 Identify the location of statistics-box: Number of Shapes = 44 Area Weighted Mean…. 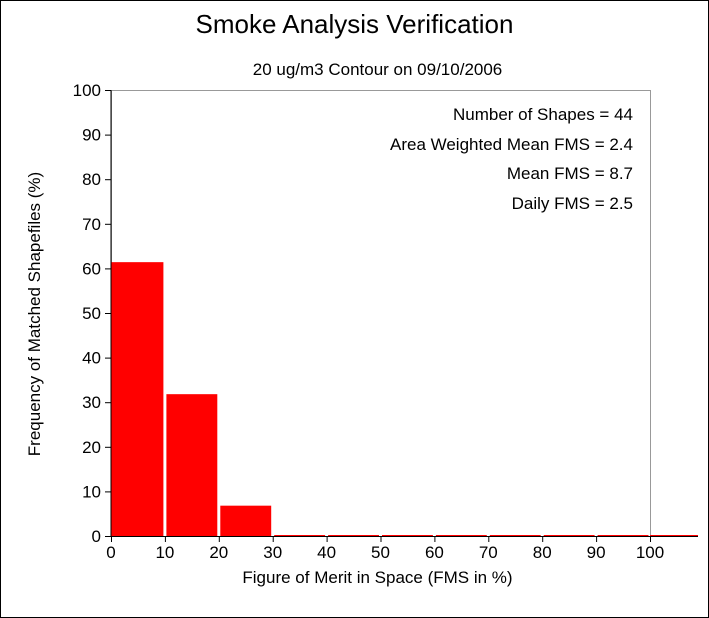
(511, 159).